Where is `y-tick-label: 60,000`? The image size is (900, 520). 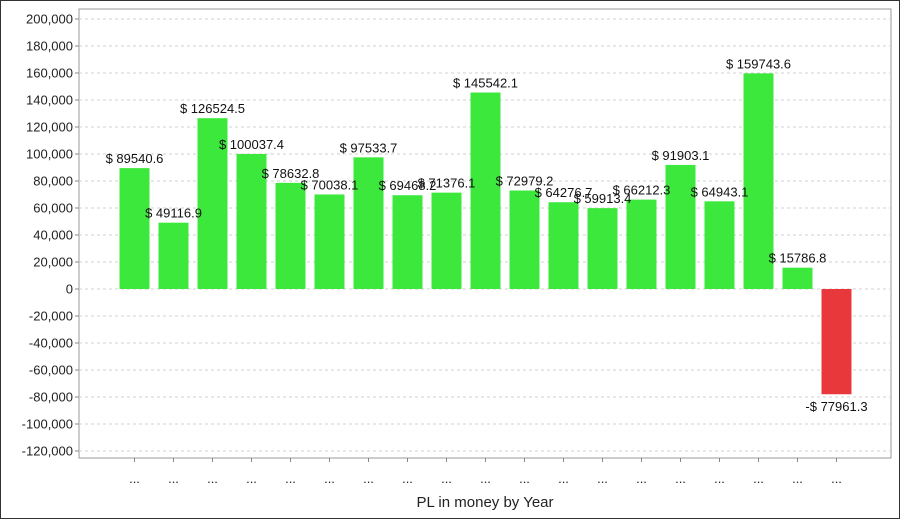
y-tick-label: 60,000 is located at coordinates (53, 208).